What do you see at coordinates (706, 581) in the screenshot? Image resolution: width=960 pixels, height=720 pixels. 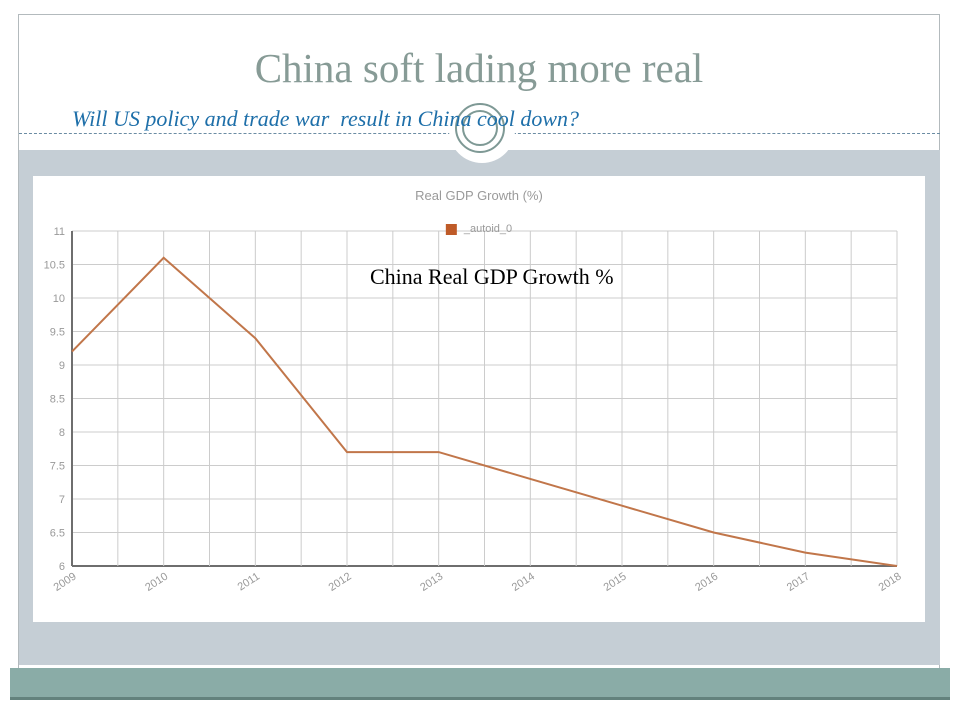 I see `x-axis-tick-label: 2016` at bounding box center [706, 581].